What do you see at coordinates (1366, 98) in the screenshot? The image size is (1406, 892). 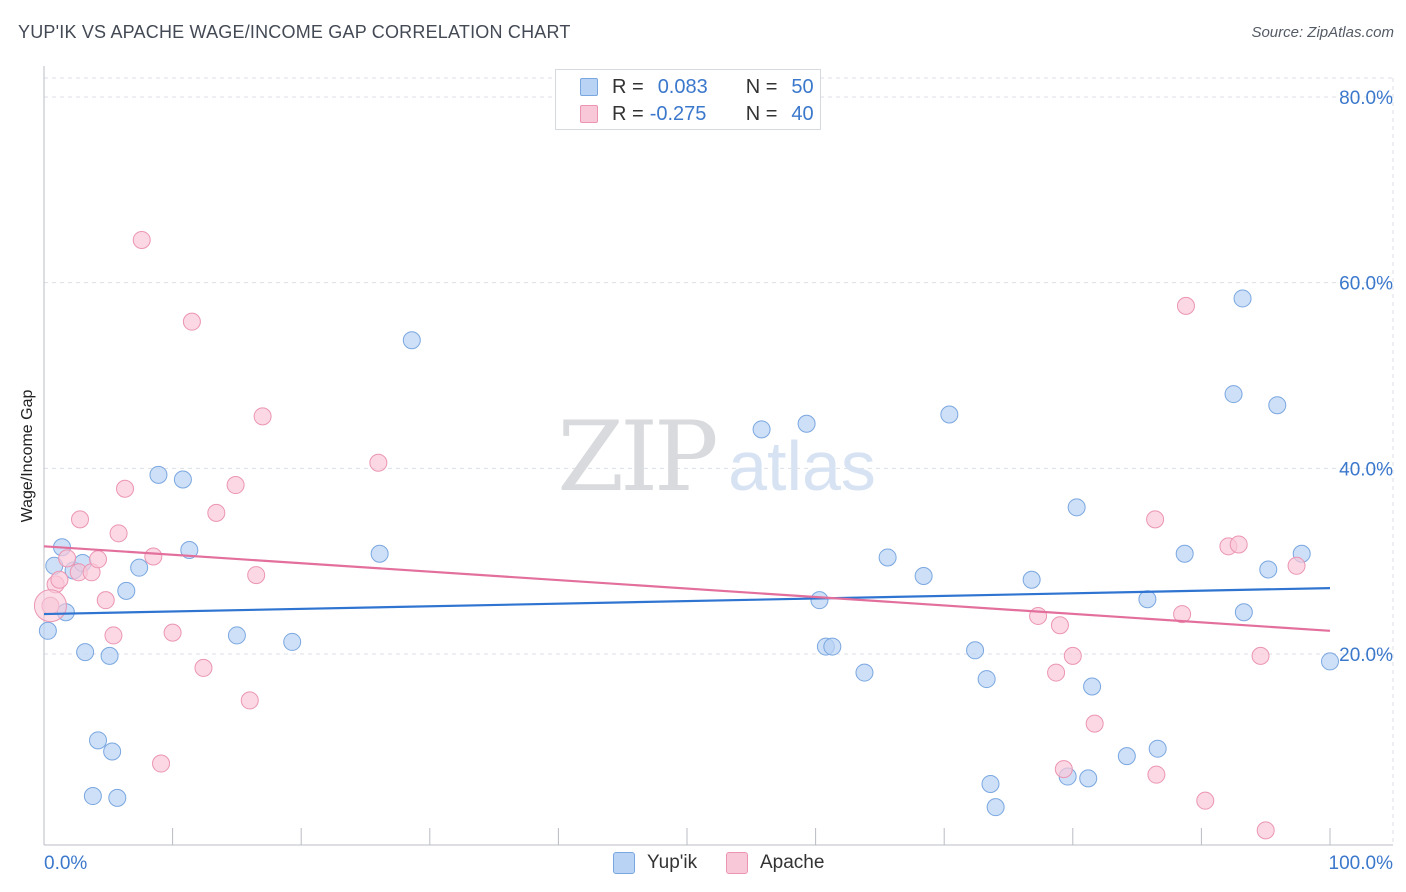 I see `y-tick-label: 80.0%` at bounding box center [1366, 98].